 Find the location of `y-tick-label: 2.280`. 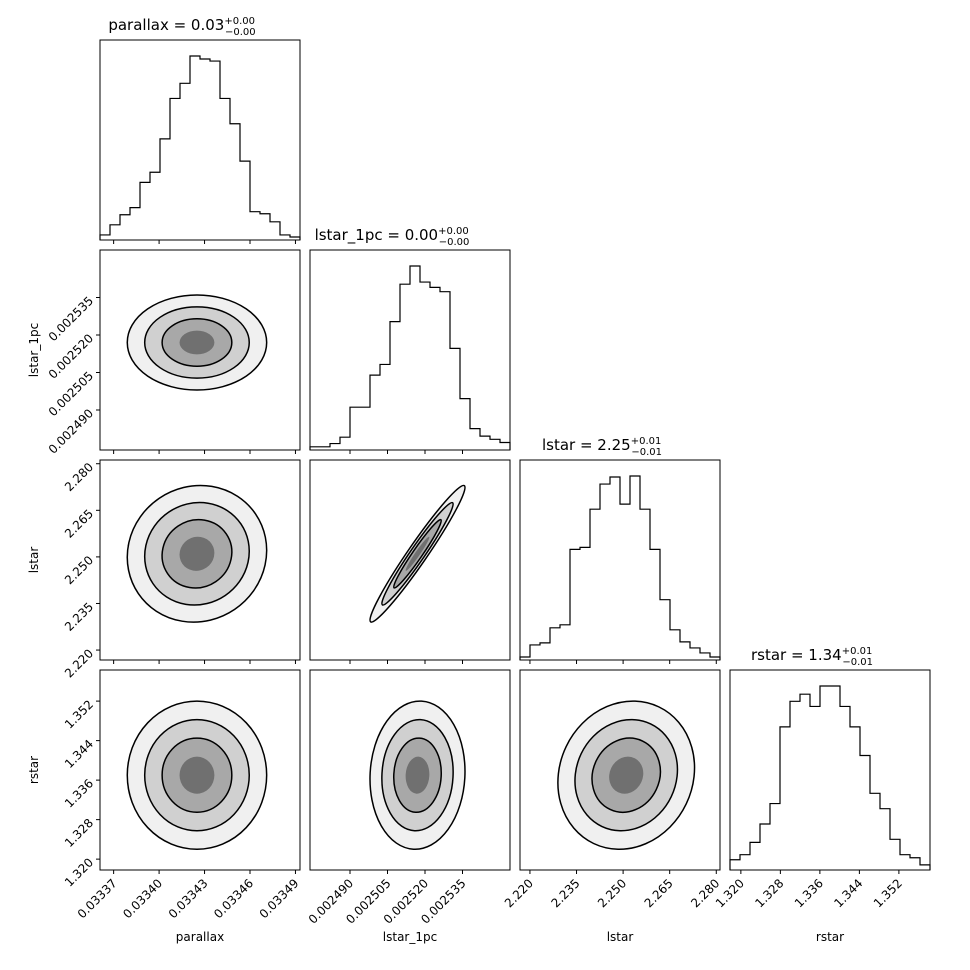

y-tick-label: 2.280 is located at coordinates (79, 477).